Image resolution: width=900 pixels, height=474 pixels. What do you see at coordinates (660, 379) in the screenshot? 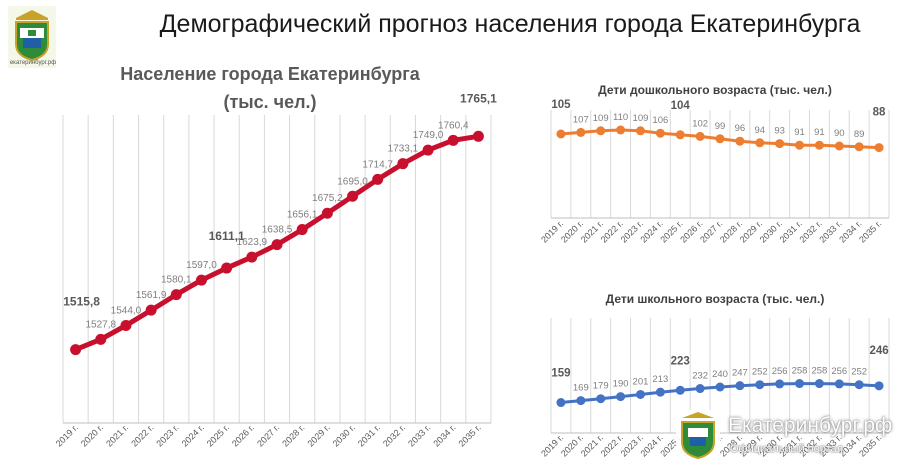
I see `school-data-label: 213` at bounding box center [660, 379].